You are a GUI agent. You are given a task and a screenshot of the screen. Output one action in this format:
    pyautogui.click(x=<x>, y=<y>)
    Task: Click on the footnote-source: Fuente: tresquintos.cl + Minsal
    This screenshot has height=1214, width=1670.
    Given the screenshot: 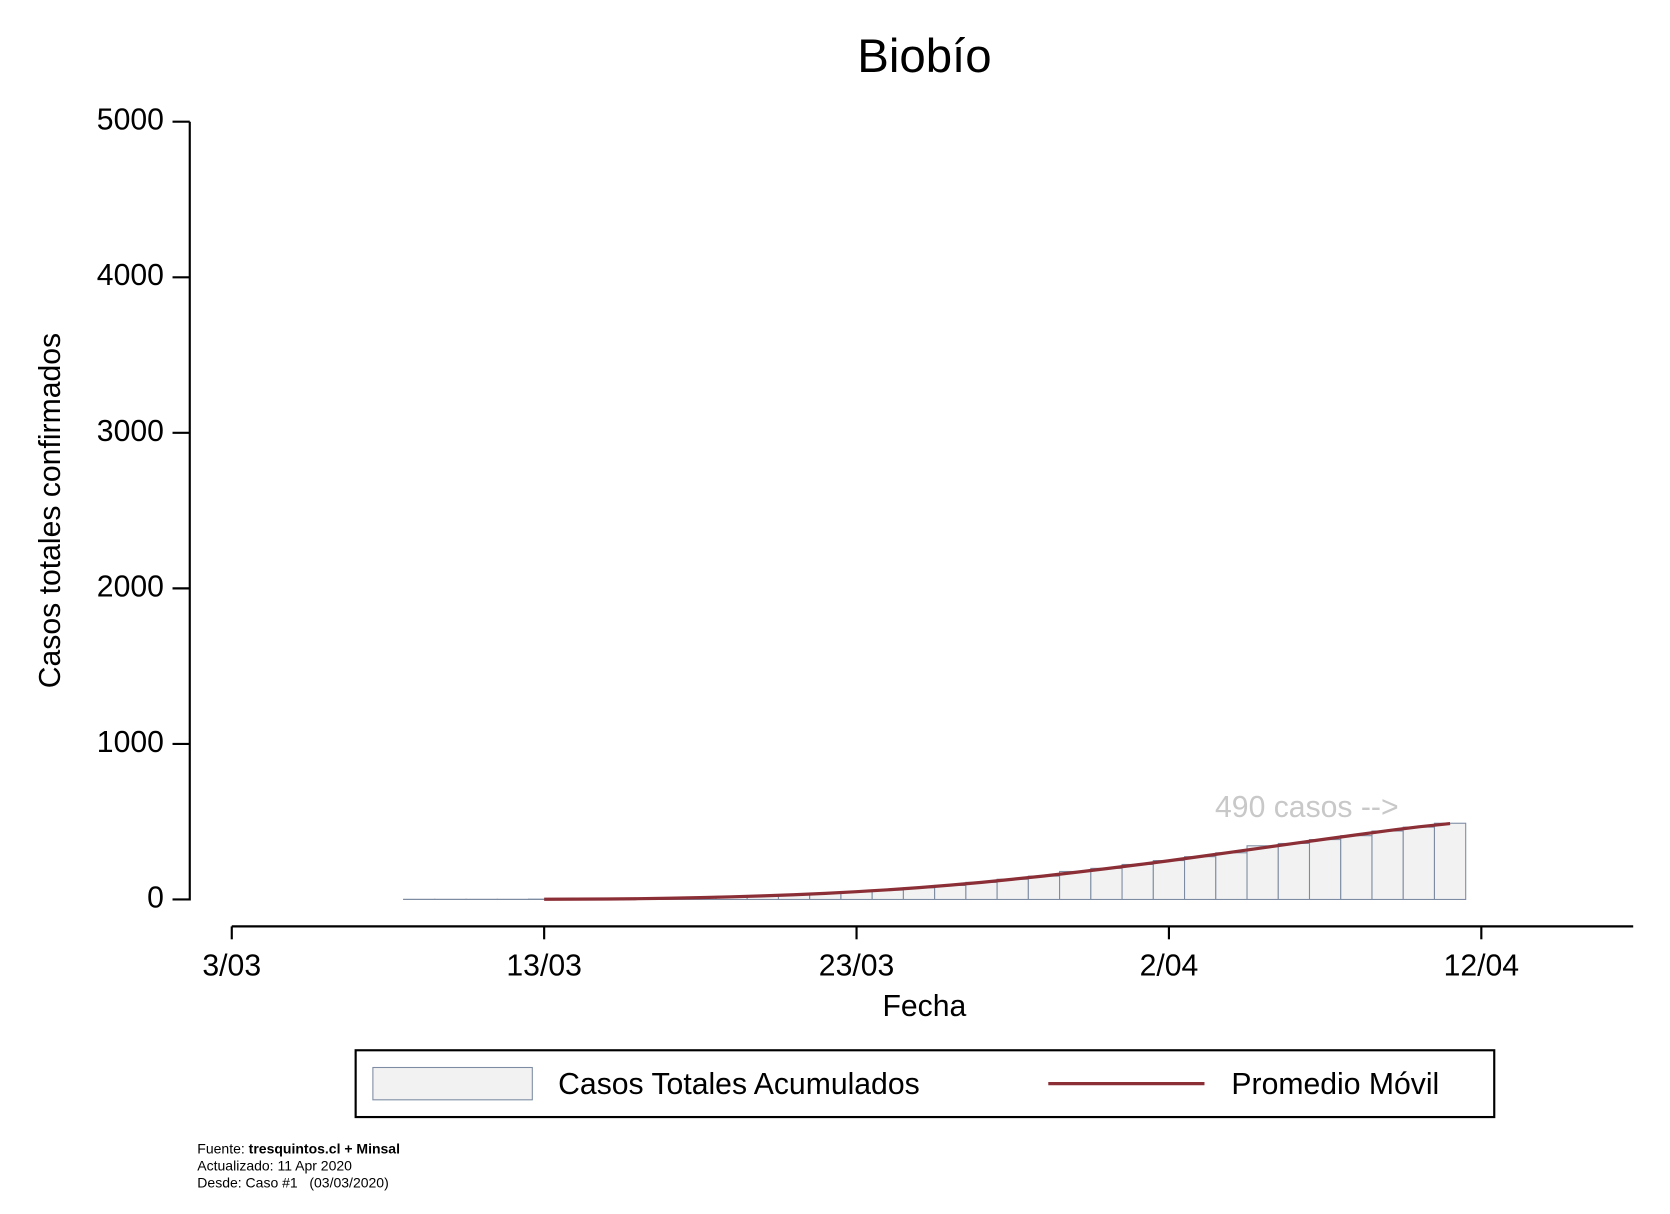 What is the action you would take?
    pyautogui.click(x=298, y=1148)
    